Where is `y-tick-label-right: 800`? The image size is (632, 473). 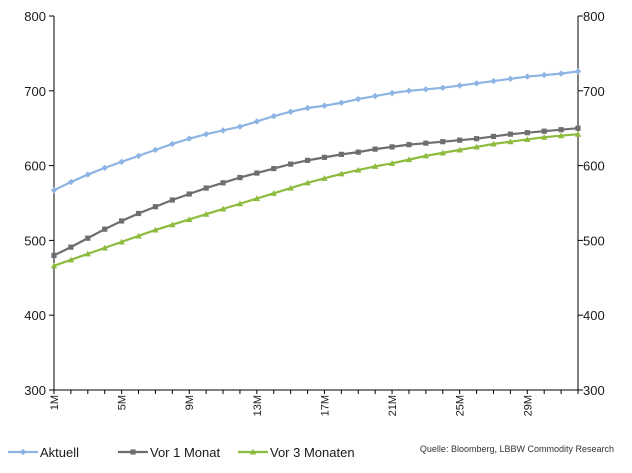
y-tick-label-right: 800 is located at coordinates (594, 16).